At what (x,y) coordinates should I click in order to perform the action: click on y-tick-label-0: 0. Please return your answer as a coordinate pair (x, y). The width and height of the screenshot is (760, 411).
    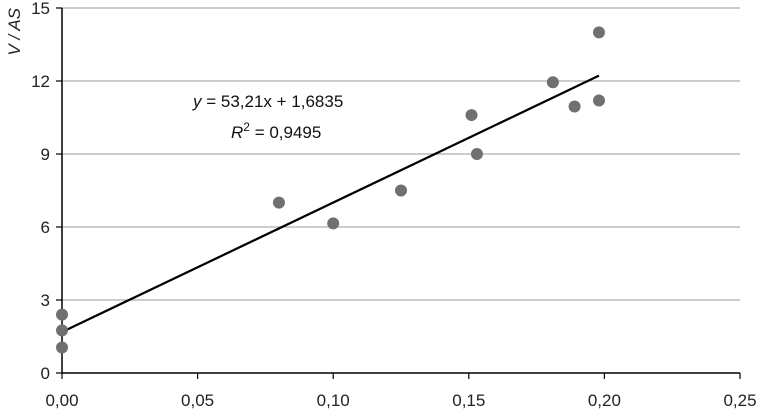
    Looking at the image, I should click on (45, 373).